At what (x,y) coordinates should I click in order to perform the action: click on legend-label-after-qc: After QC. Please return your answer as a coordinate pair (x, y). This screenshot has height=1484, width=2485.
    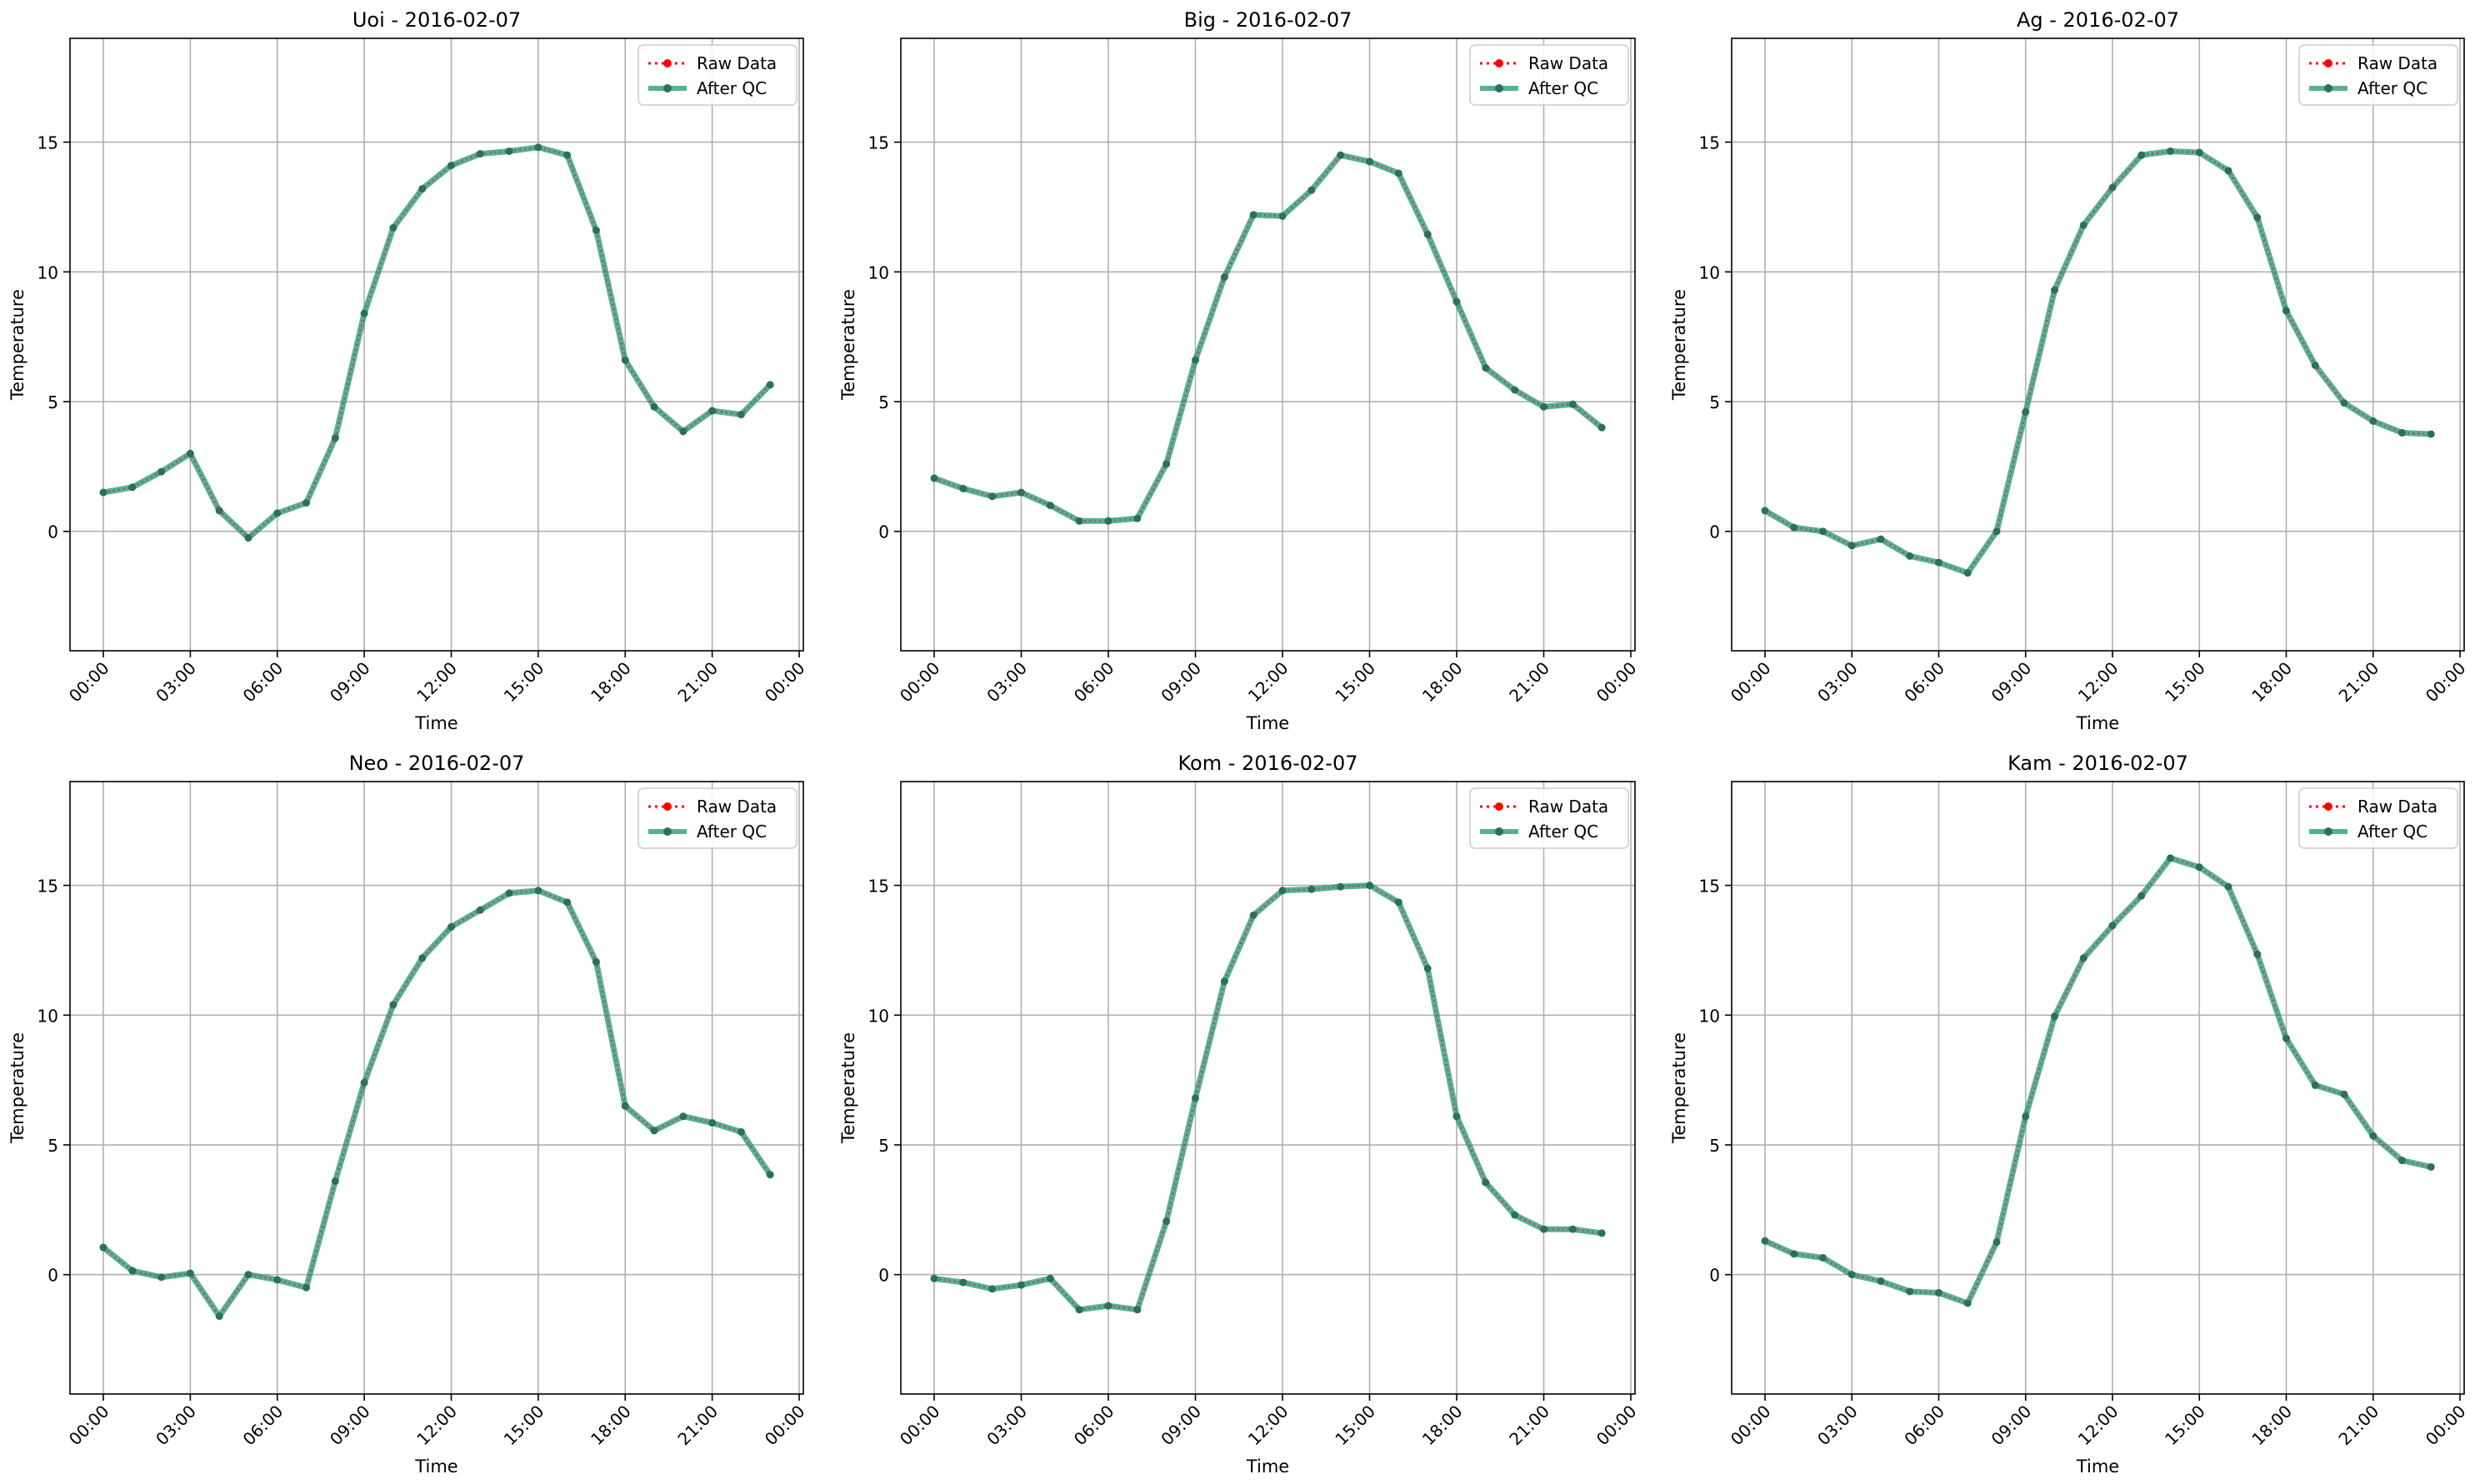
    Looking at the image, I should click on (732, 832).